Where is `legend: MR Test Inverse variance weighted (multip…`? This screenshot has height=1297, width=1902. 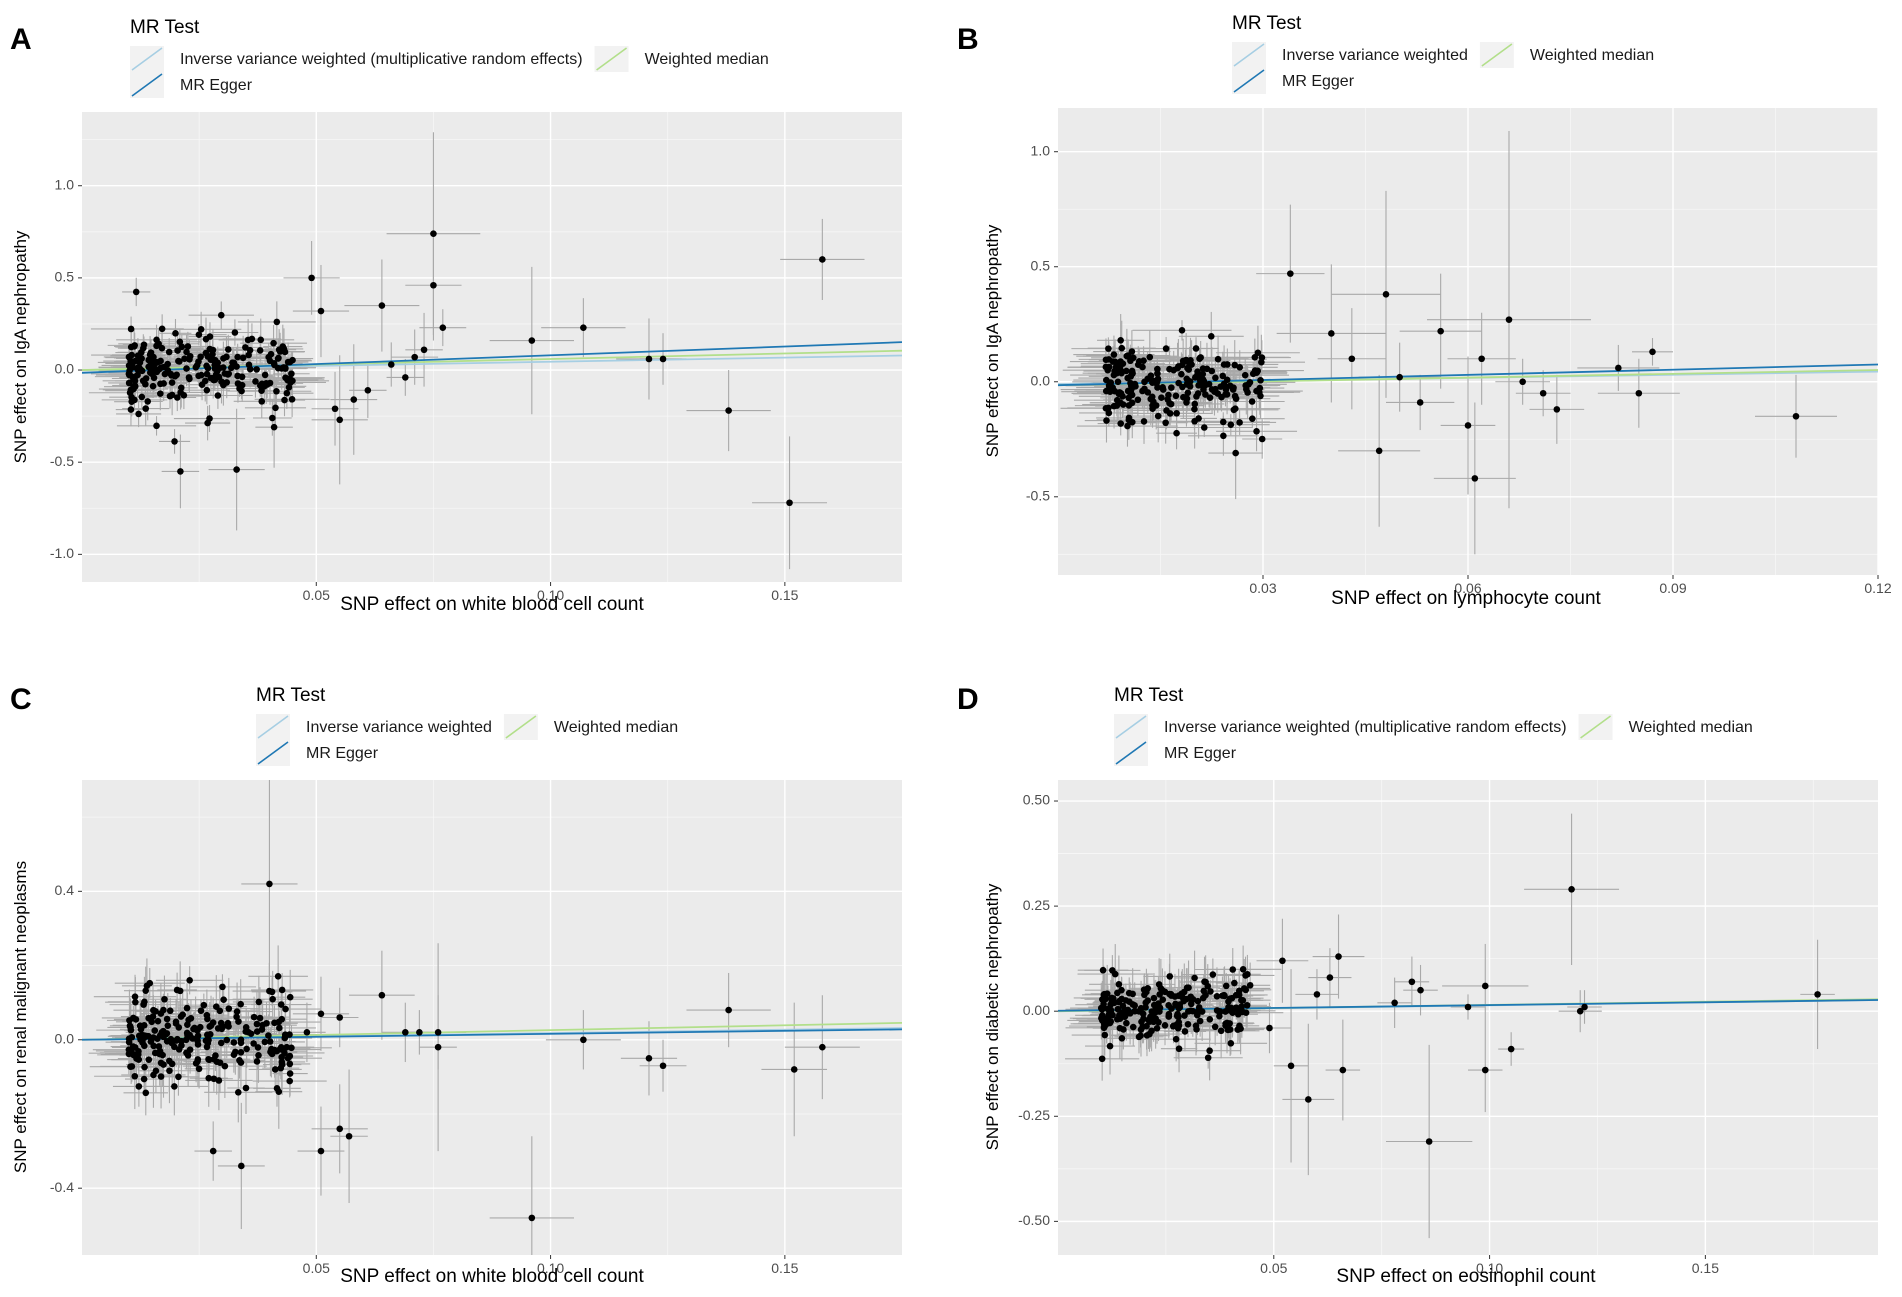
legend: MR Test Inverse variance weighted (multip… is located at coordinates (1433, 725).